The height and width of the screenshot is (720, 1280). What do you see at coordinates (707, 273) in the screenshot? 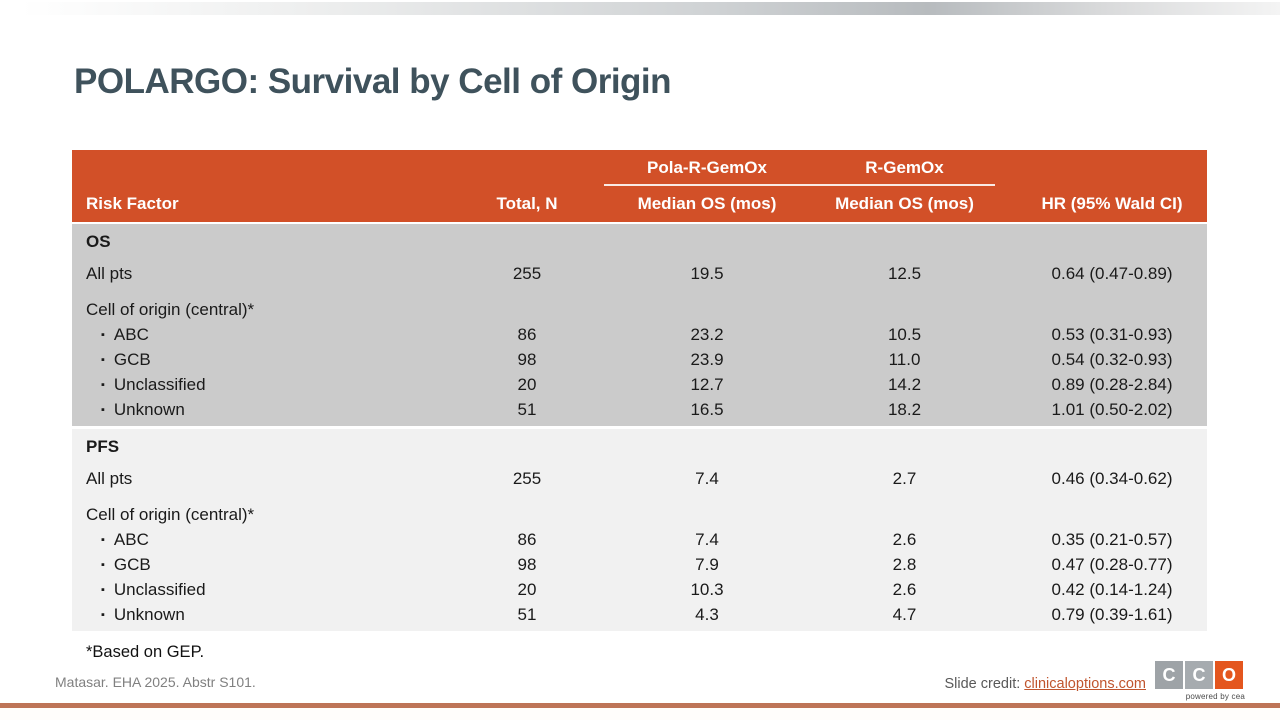
I see `row-value-cell: 19.5` at bounding box center [707, 273].